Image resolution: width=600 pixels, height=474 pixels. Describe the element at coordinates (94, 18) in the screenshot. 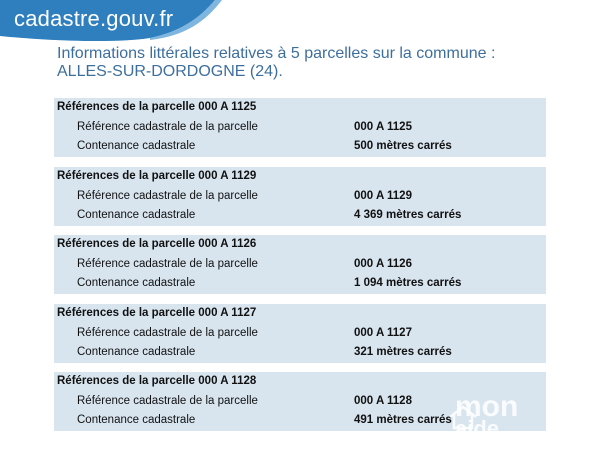

I see `site-logo: cadastre.gouv.fr` at that location.